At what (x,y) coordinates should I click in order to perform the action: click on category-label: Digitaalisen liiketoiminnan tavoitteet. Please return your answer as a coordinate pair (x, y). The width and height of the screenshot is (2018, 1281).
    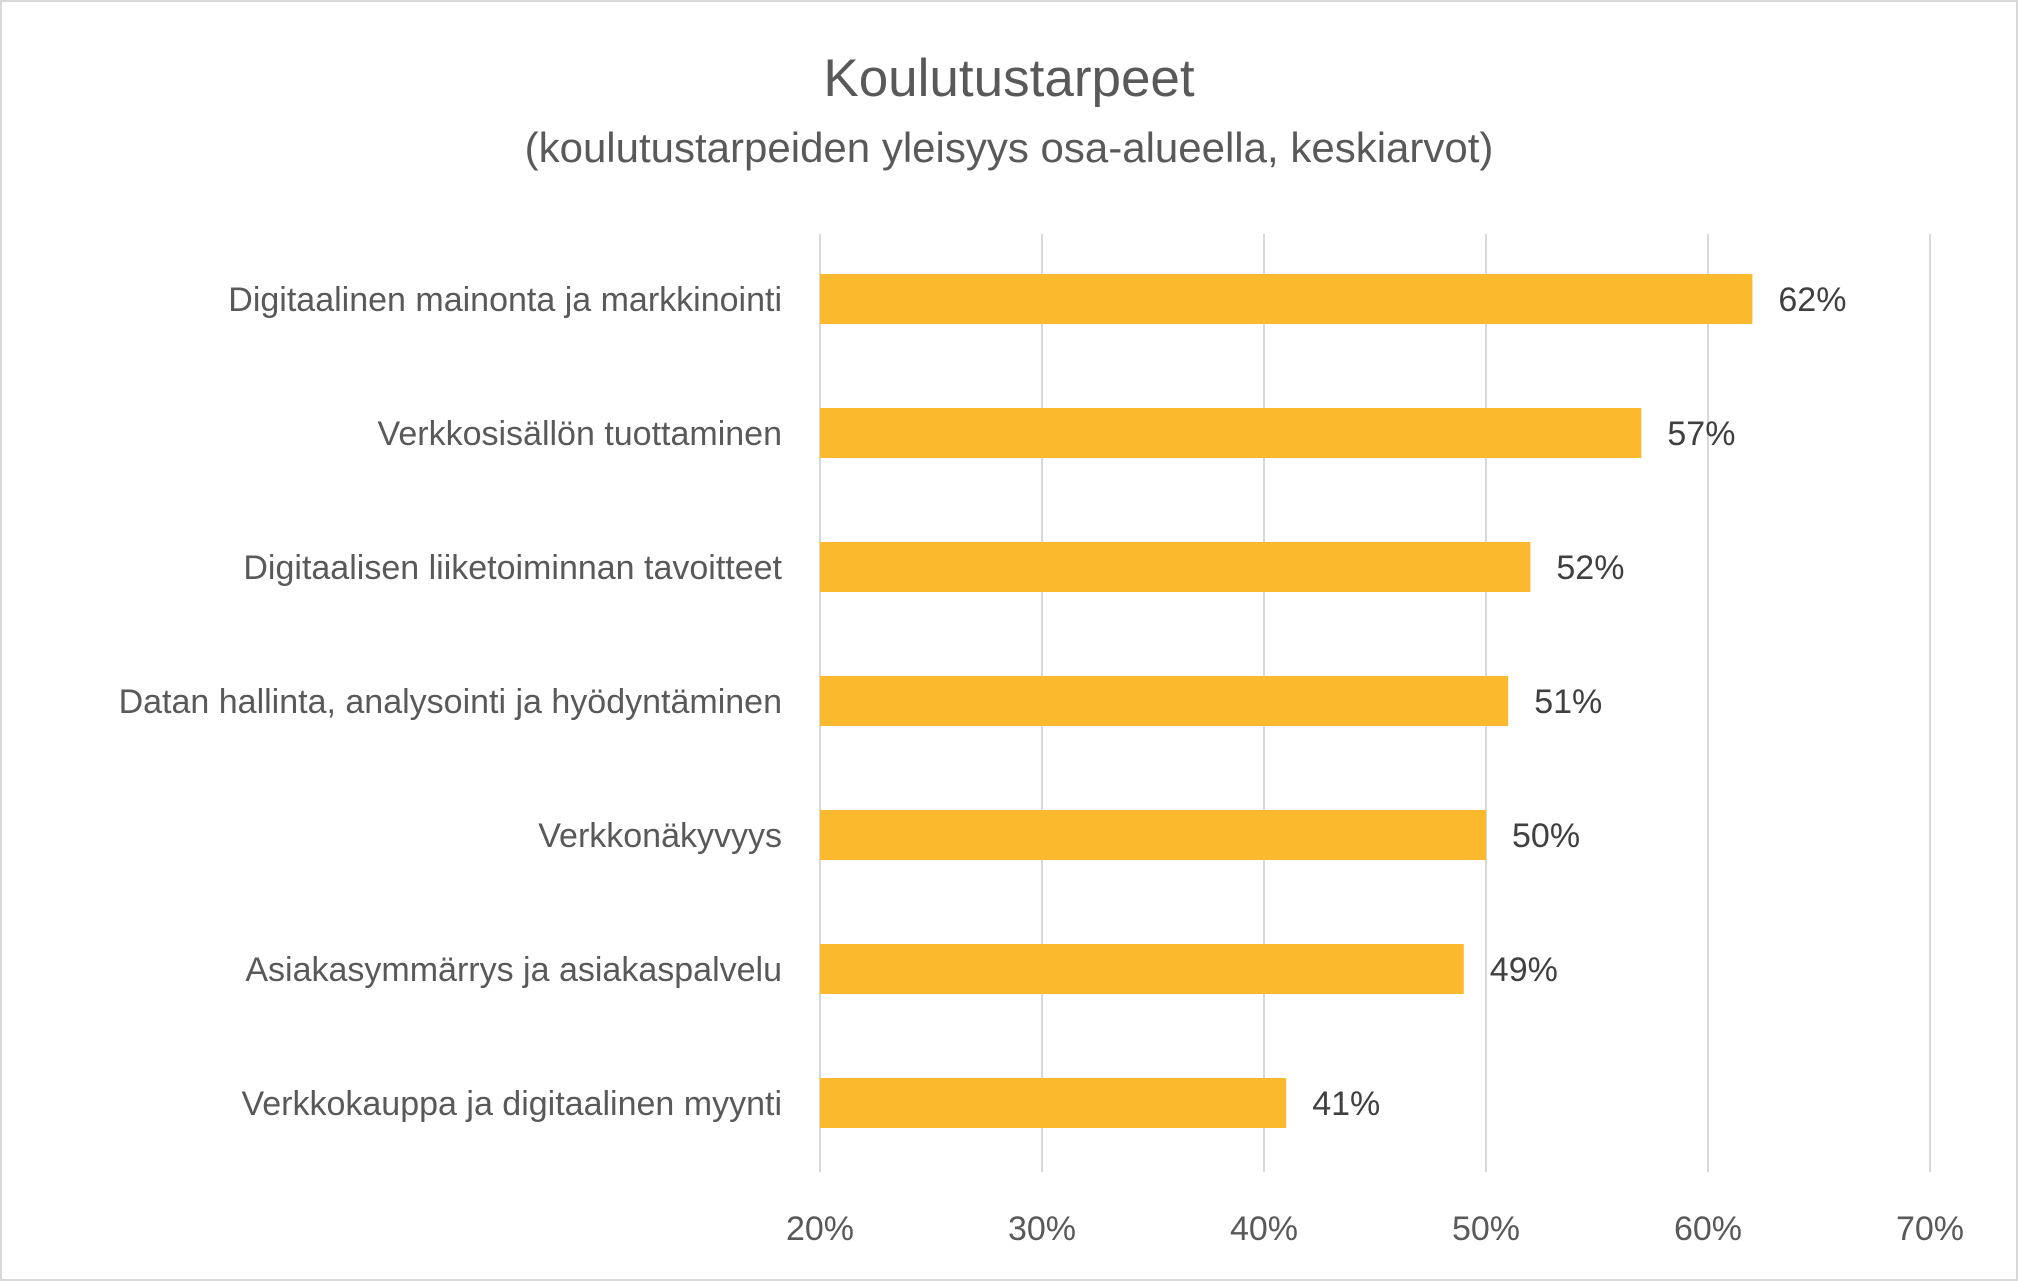
    Looking at the image, I should click on (512, 568).